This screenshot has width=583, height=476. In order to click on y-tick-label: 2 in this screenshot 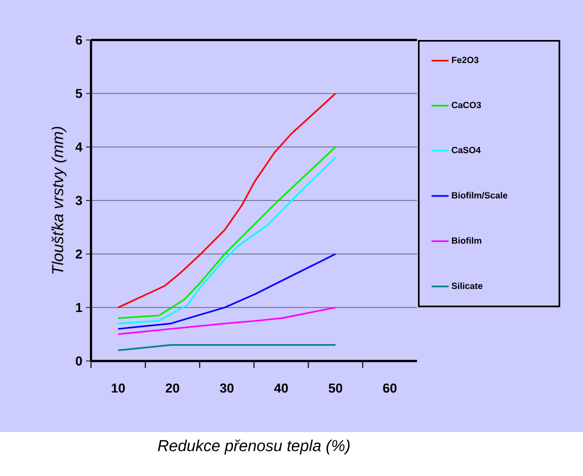, I will do `click(79, 254)`.